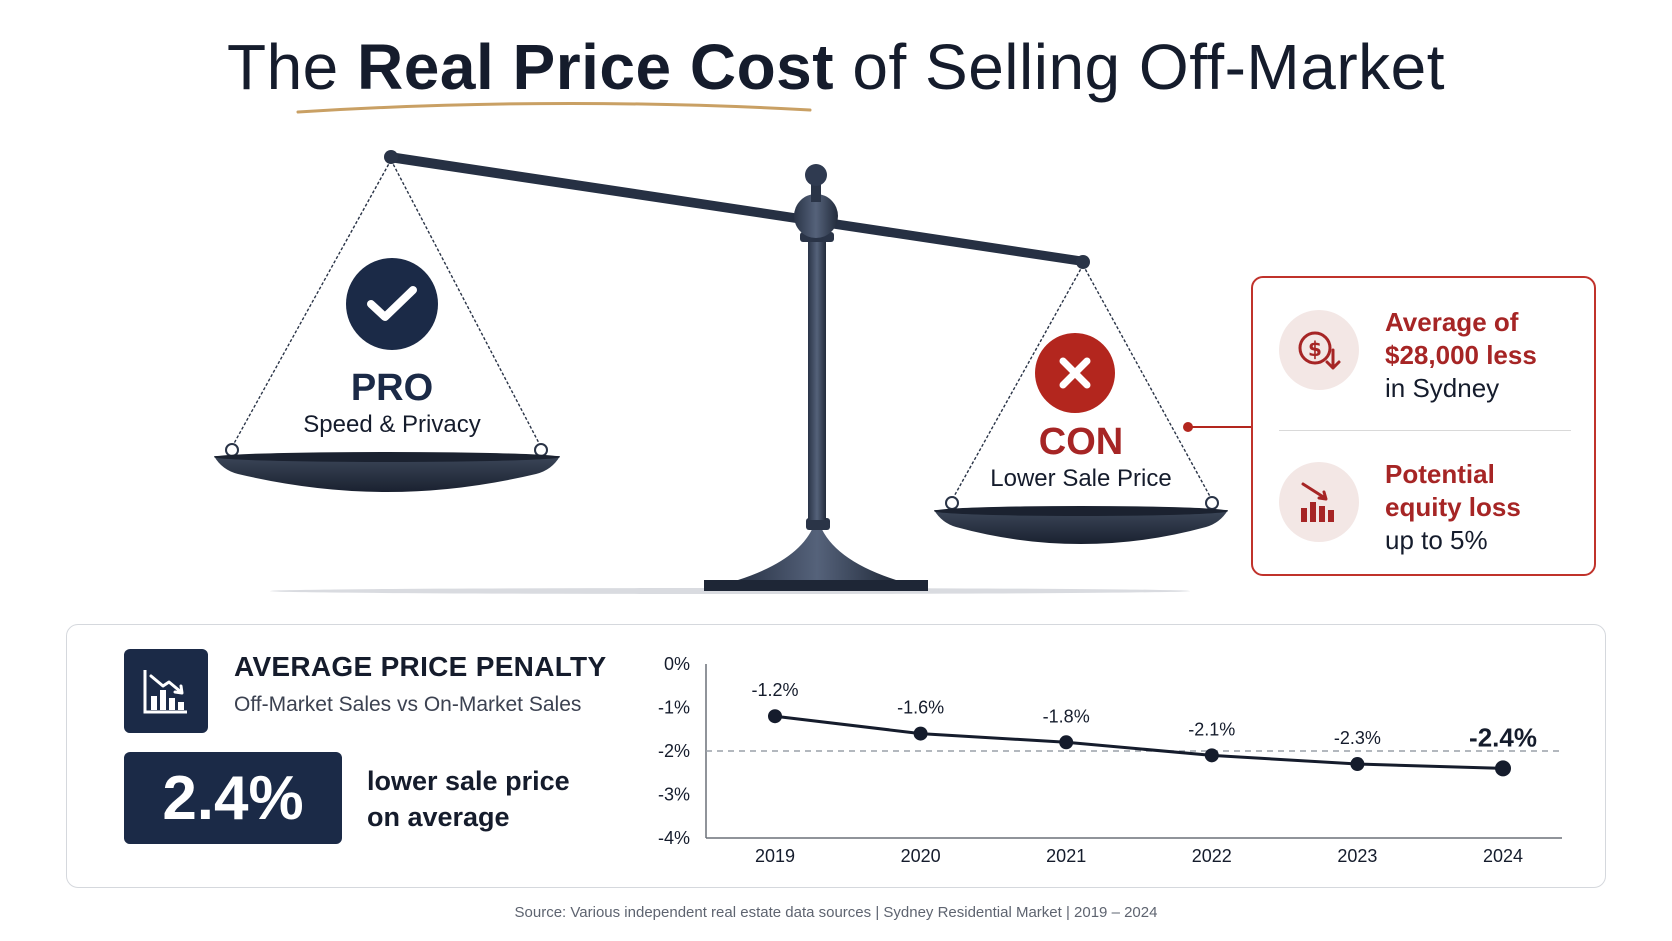 This screenshot has height=941, width=1672. I want to click on y-tick-label: -3%, so click(674, 795).